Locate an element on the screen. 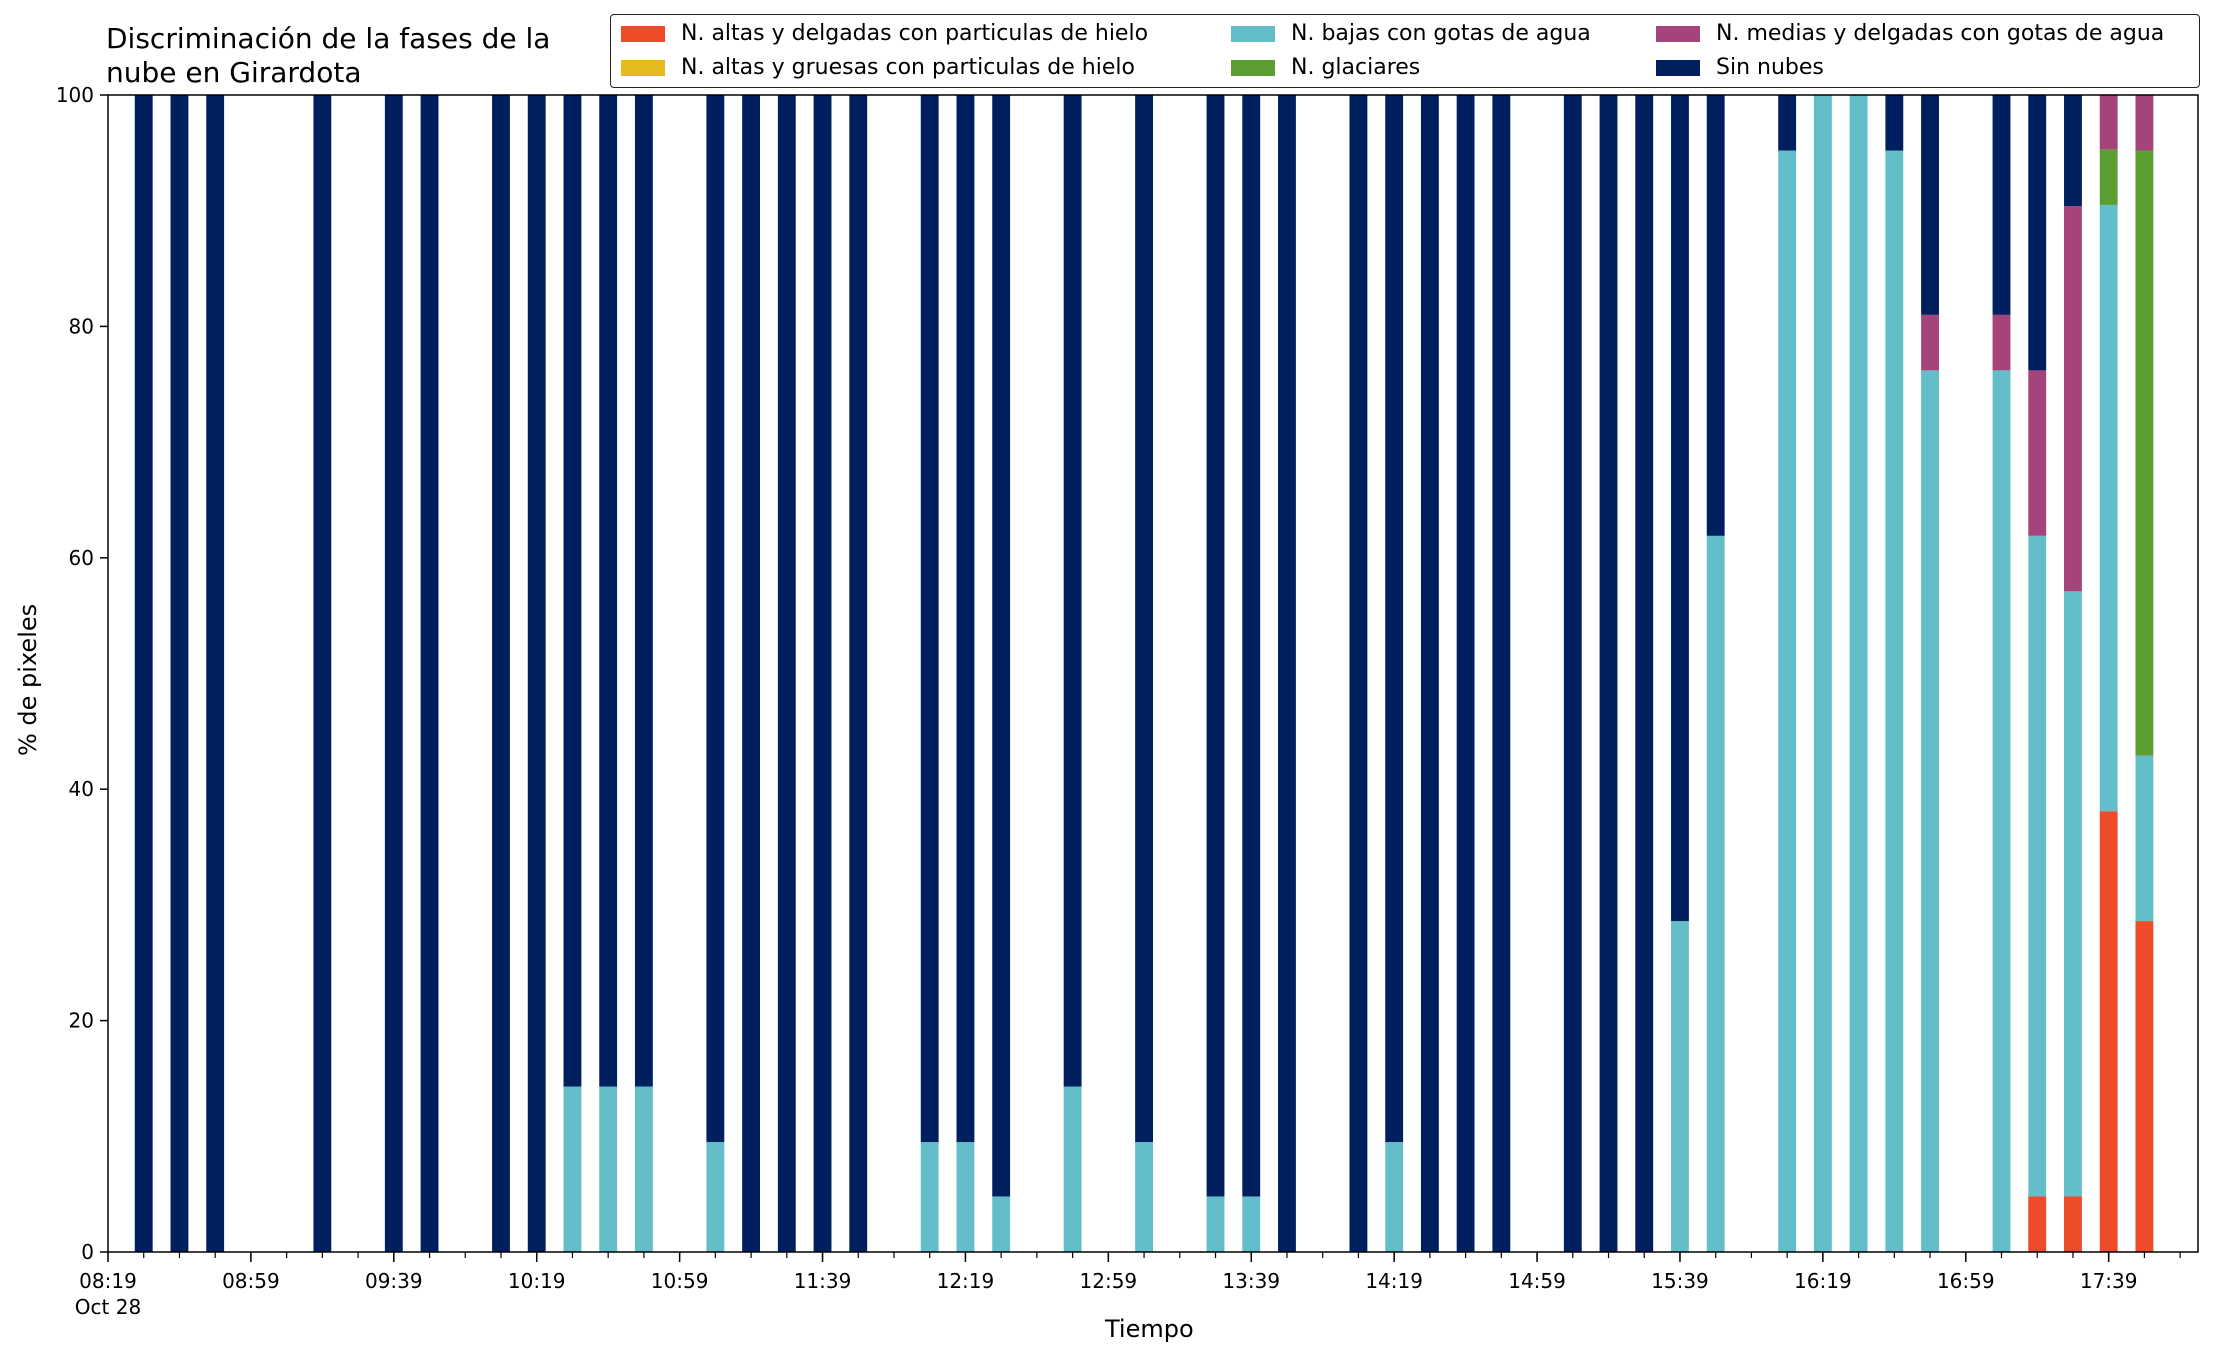 The width and height of the screenshot is (2216, 1355). legend-item-sin-nubes: Sin nubes is located at coordinates (1740, 67).